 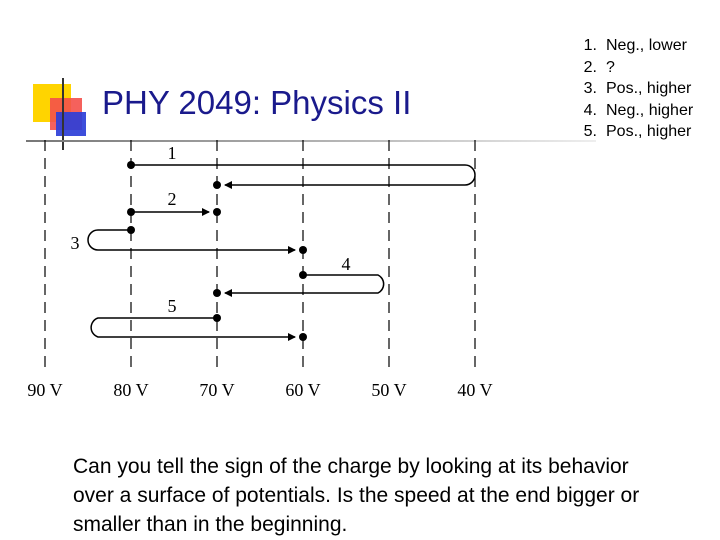 I want to click on potential-label-90v: 90 V, so click(x=44, y=390).